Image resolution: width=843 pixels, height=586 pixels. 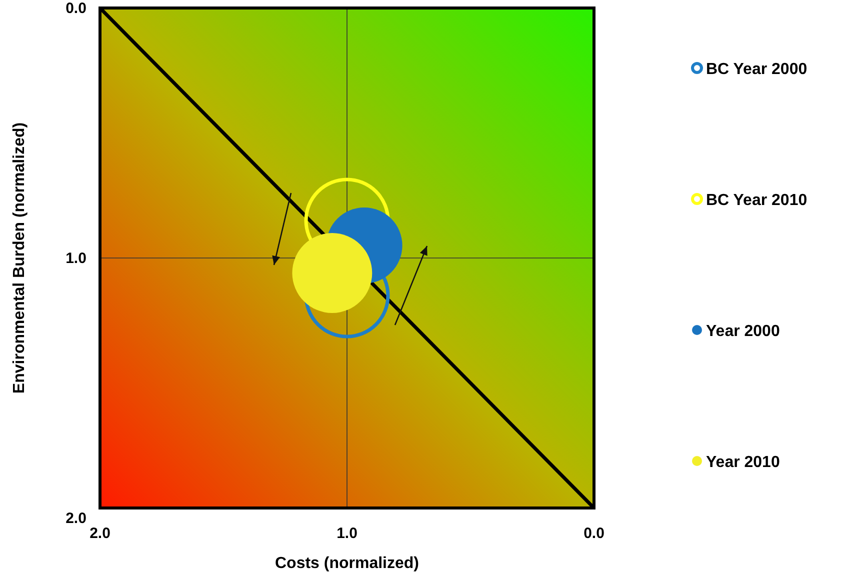 What do you see at coordinates (757, 200) in the screenshot?
I see `legend-label: BC Year 2010` at bounding box center [757, 200].